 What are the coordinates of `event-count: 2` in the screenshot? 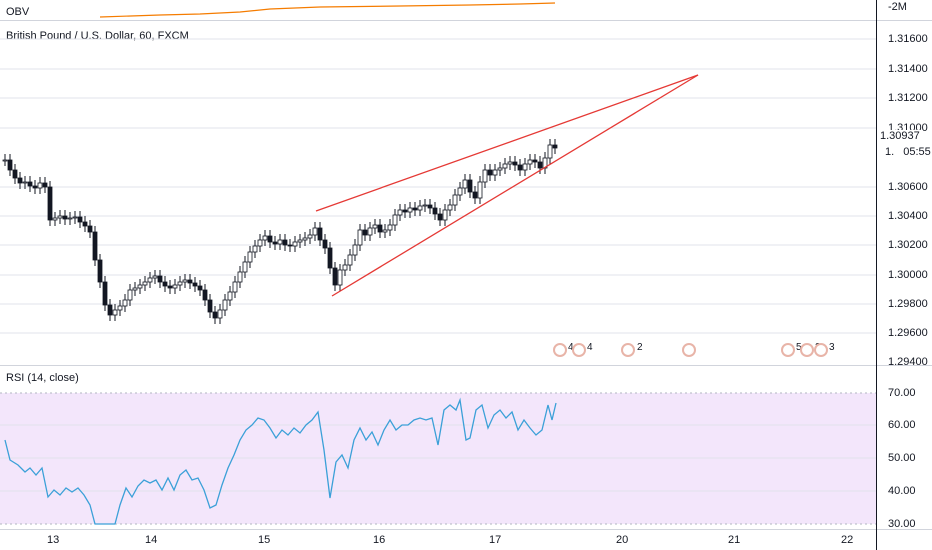 It's located at (640, 347).